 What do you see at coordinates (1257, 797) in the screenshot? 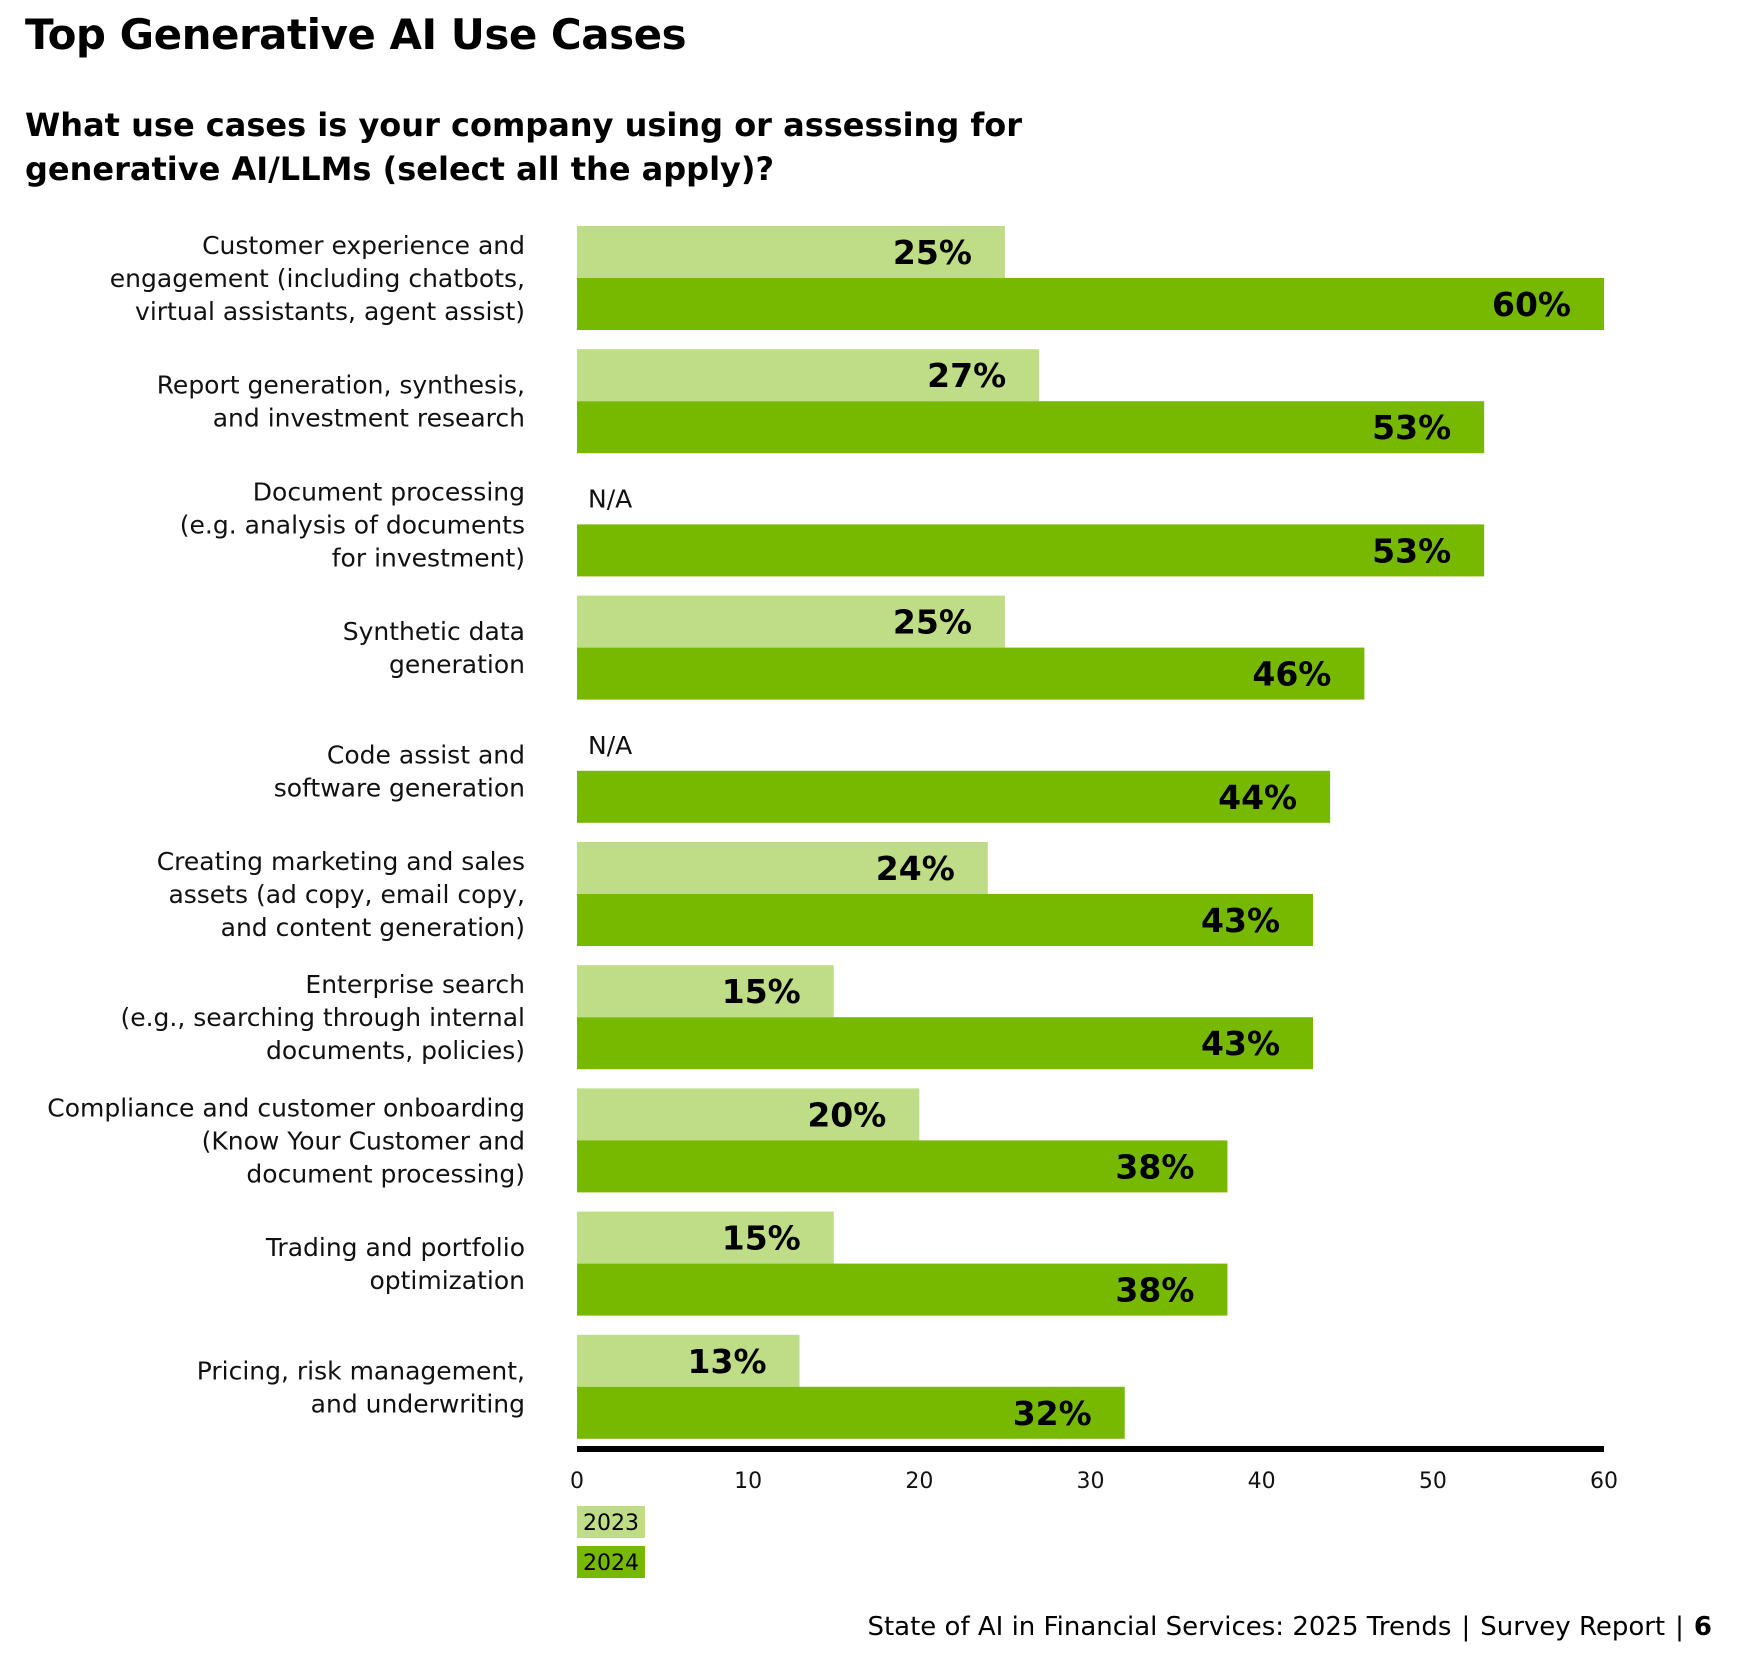
I see `bar-2024-value-label: 44%` at bounding box center [1257, 797].